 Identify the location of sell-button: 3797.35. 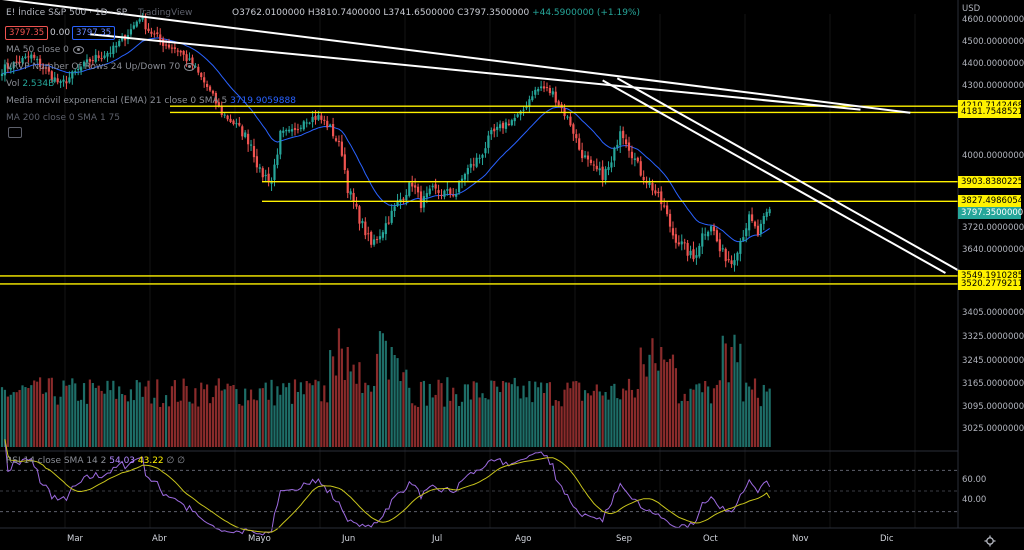
(27, 33).